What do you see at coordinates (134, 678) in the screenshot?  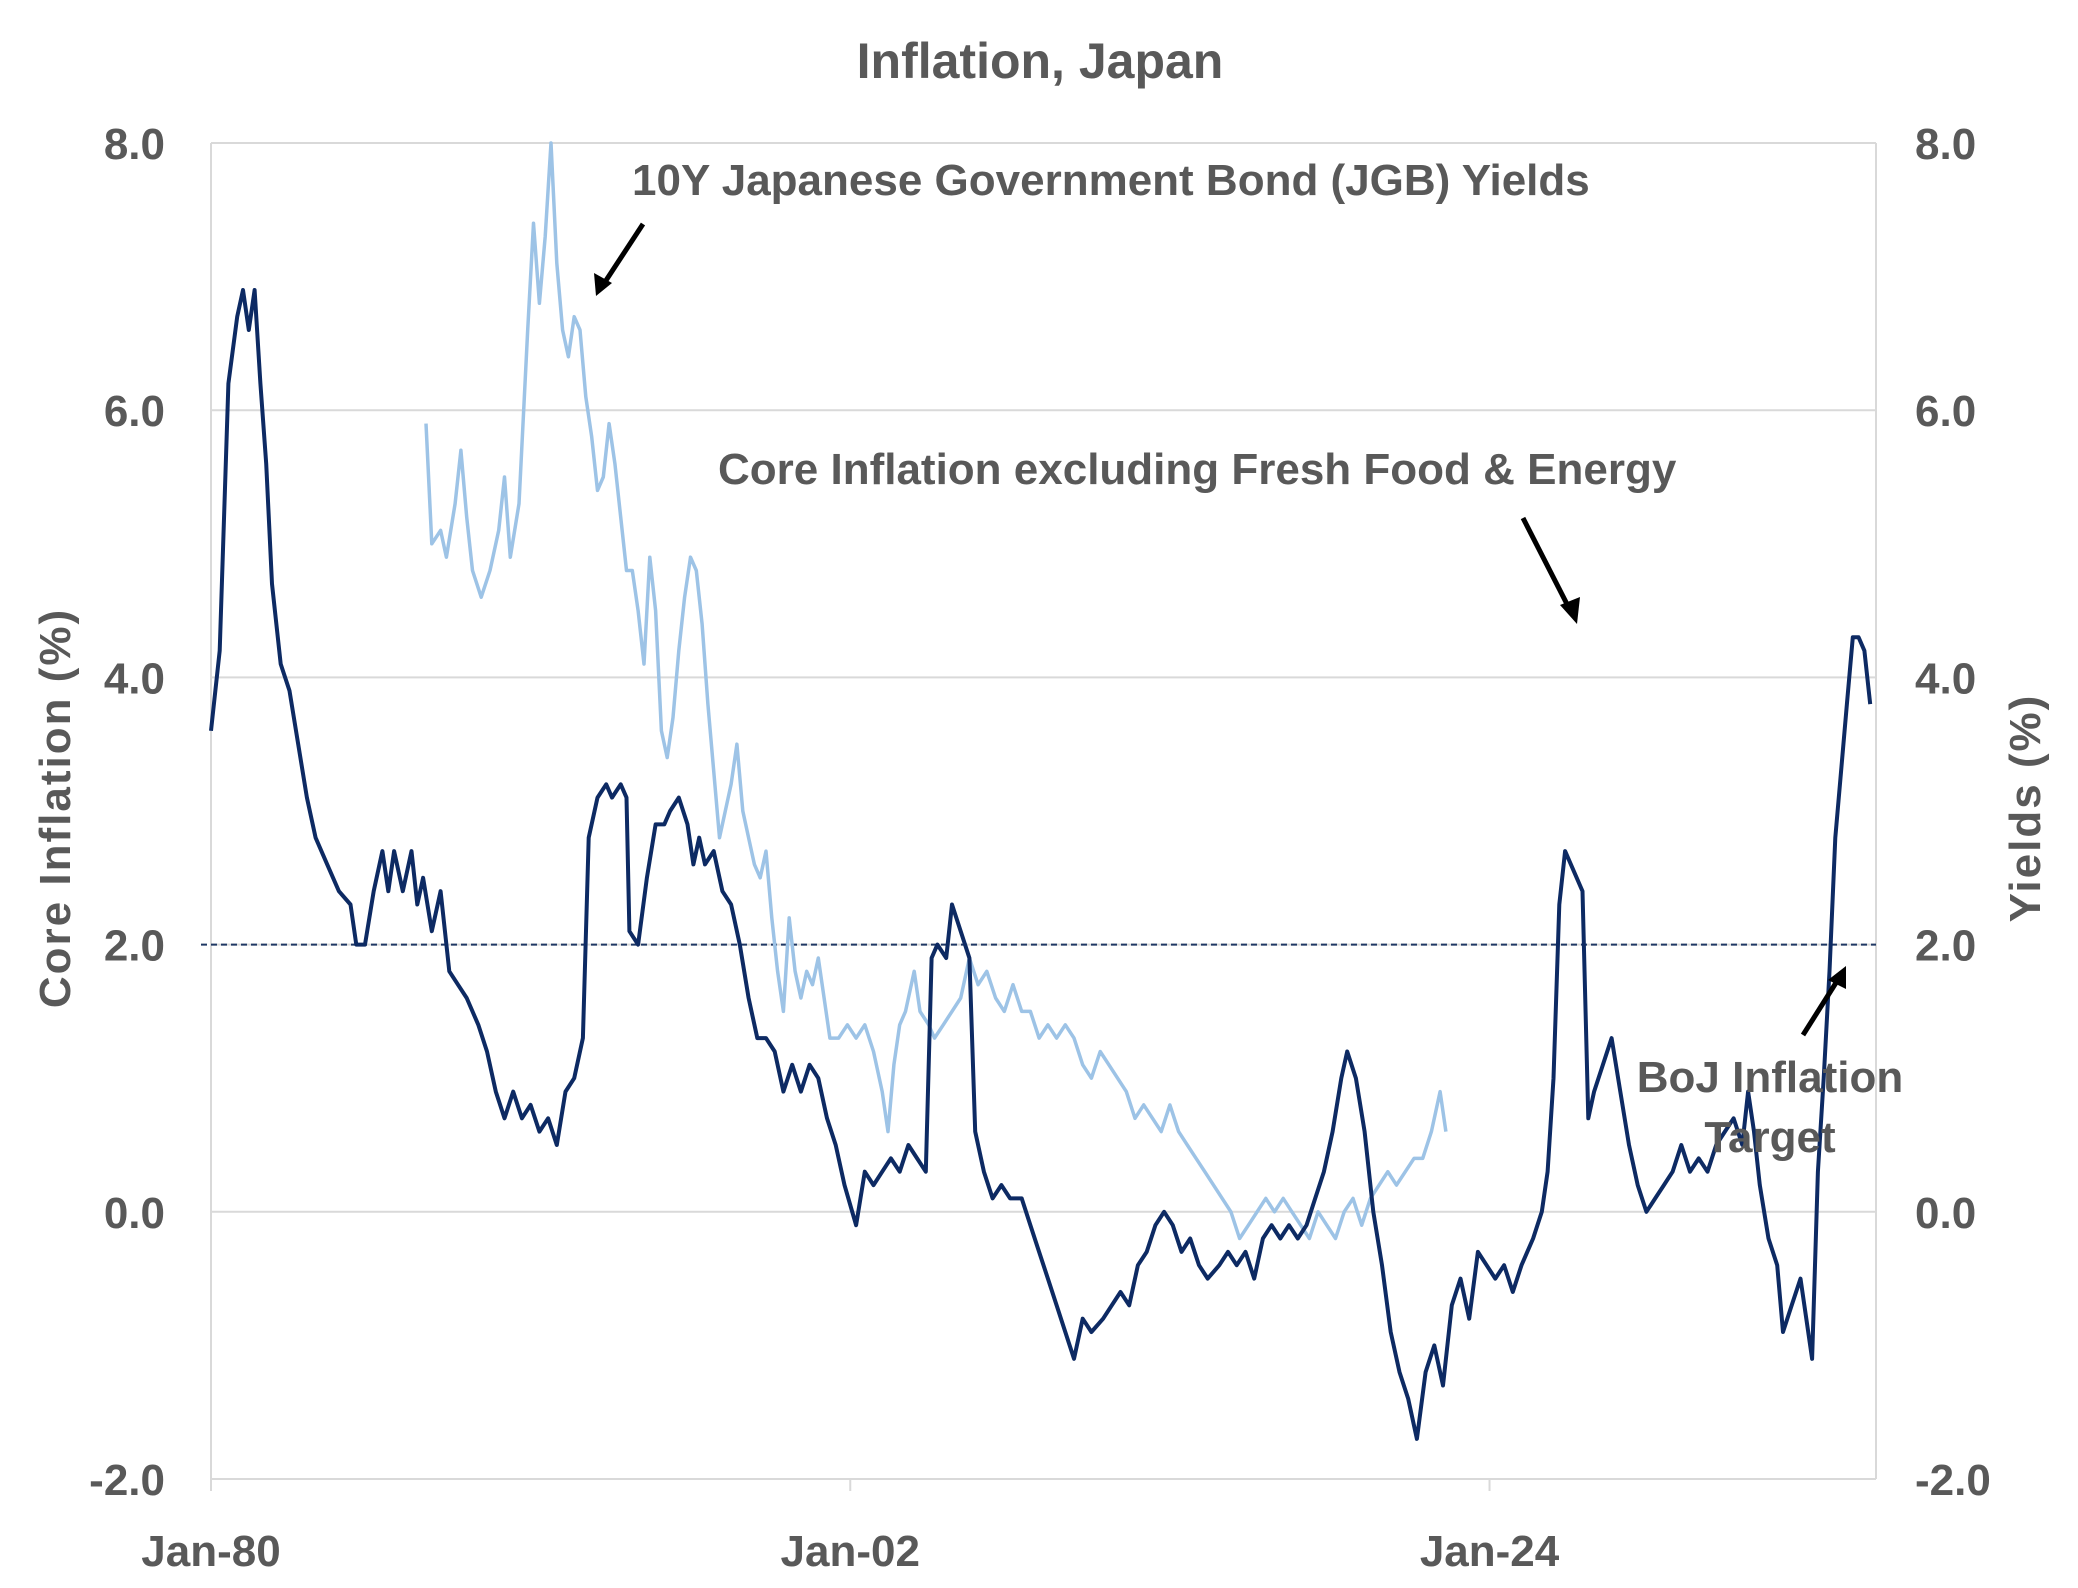 I see `y-tick-label: 4.0` at bounding box center [134, 678].